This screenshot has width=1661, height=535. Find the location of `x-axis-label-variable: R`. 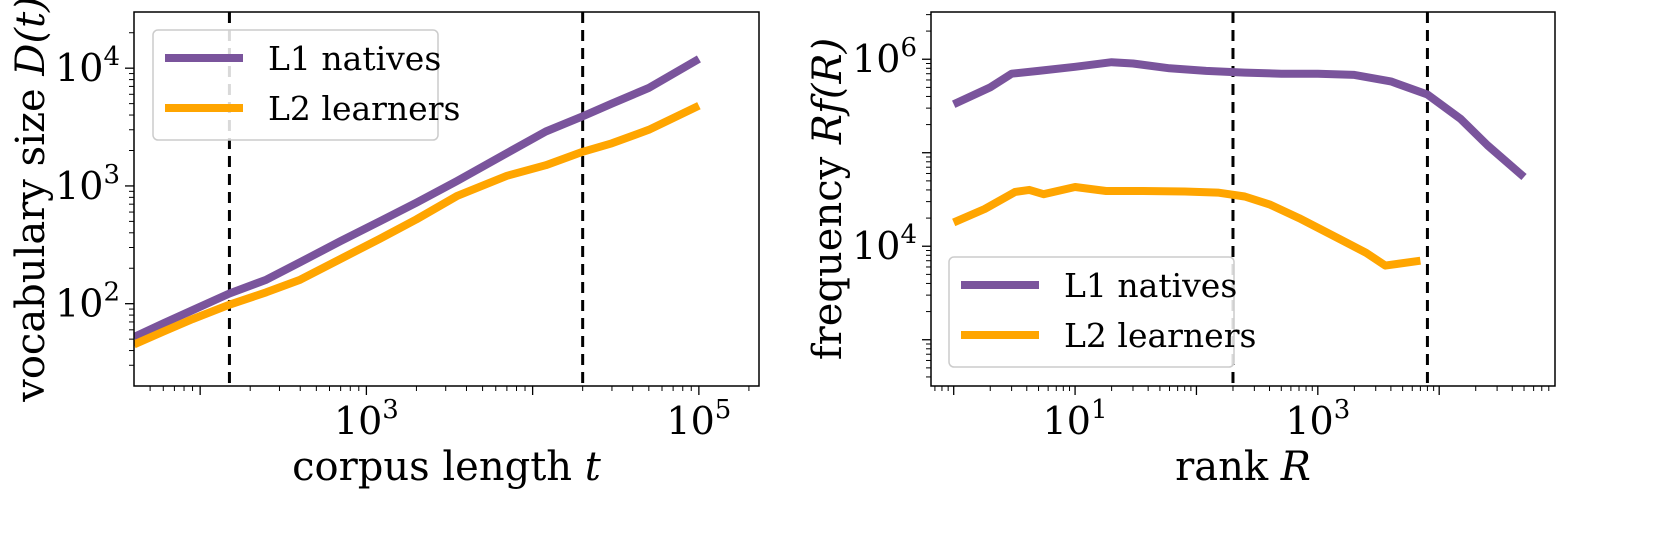

x-axis-label-variable: R is located at coordinates (1295, 467).